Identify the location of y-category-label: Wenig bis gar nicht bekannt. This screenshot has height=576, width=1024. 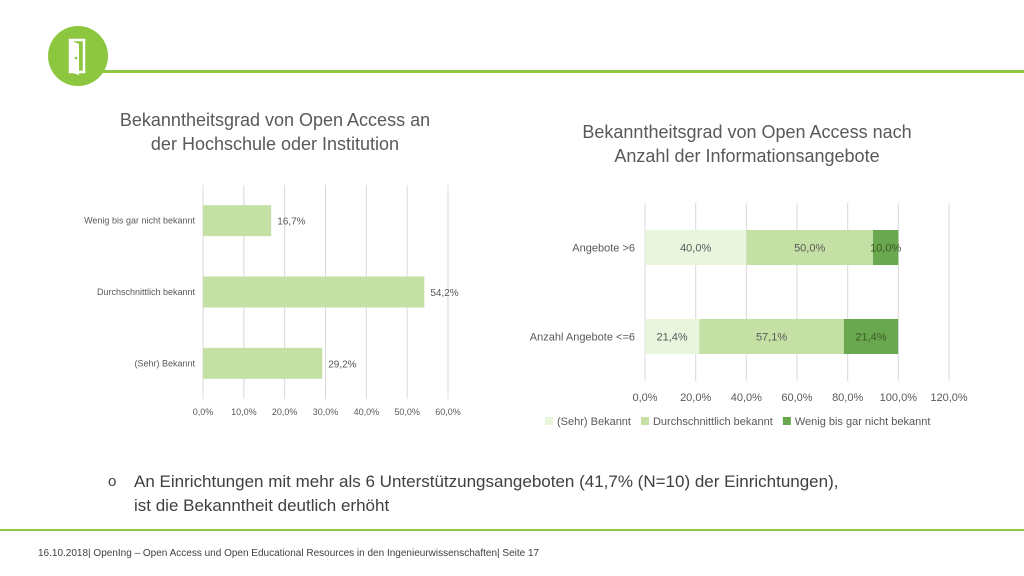
(139, 221).